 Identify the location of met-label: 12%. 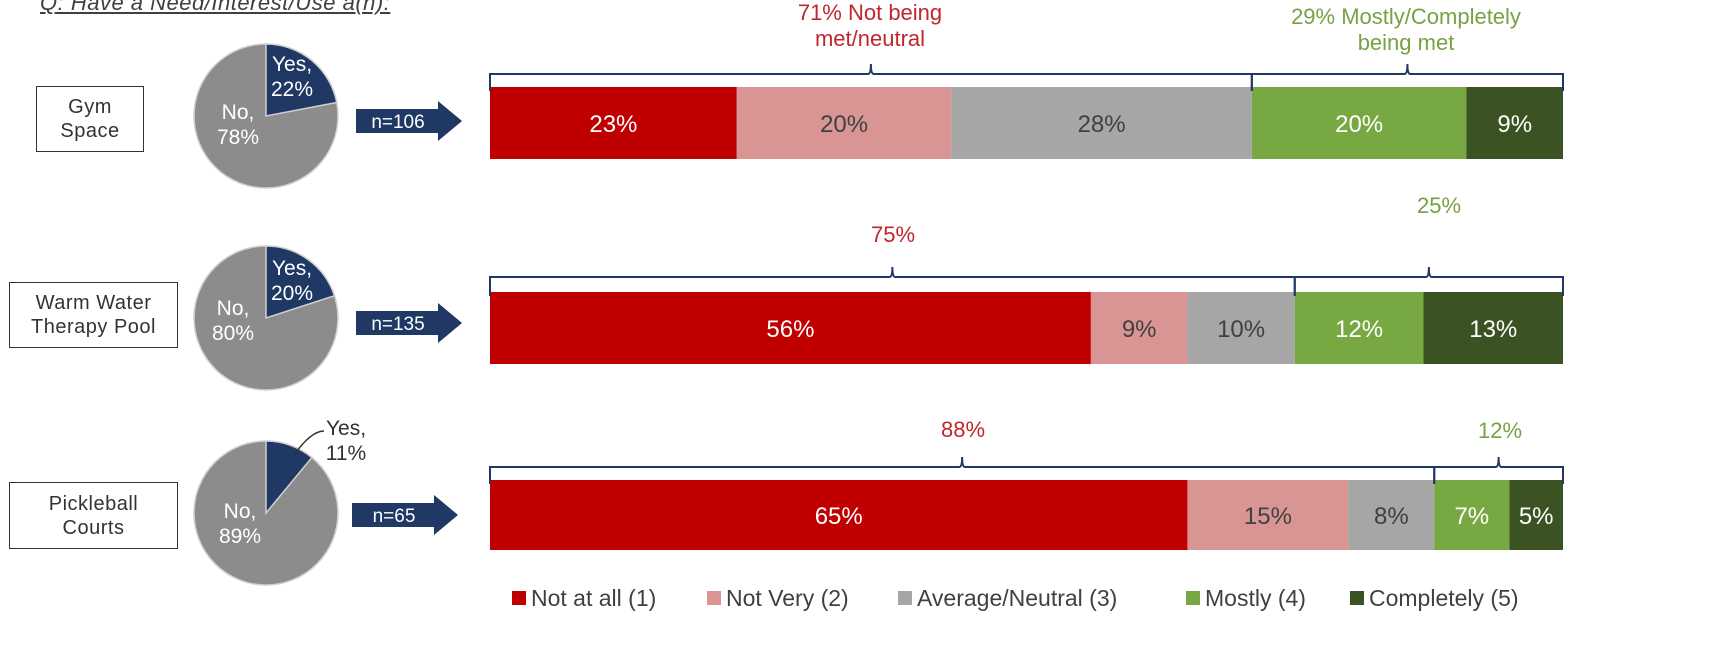
(1500, 430).